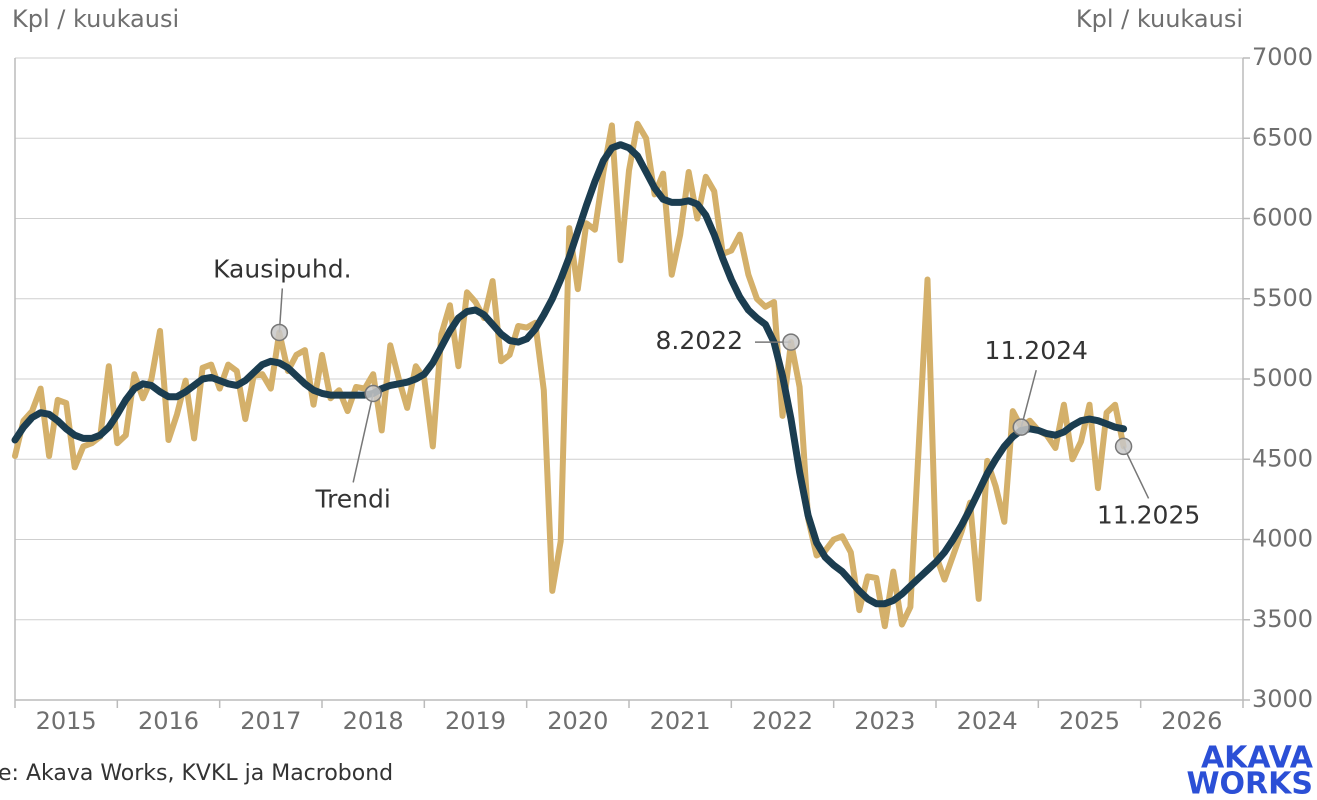 This screenshot has height=800, width=1317. I want to click on y-tick-label: 6500, so click(1282, 137).